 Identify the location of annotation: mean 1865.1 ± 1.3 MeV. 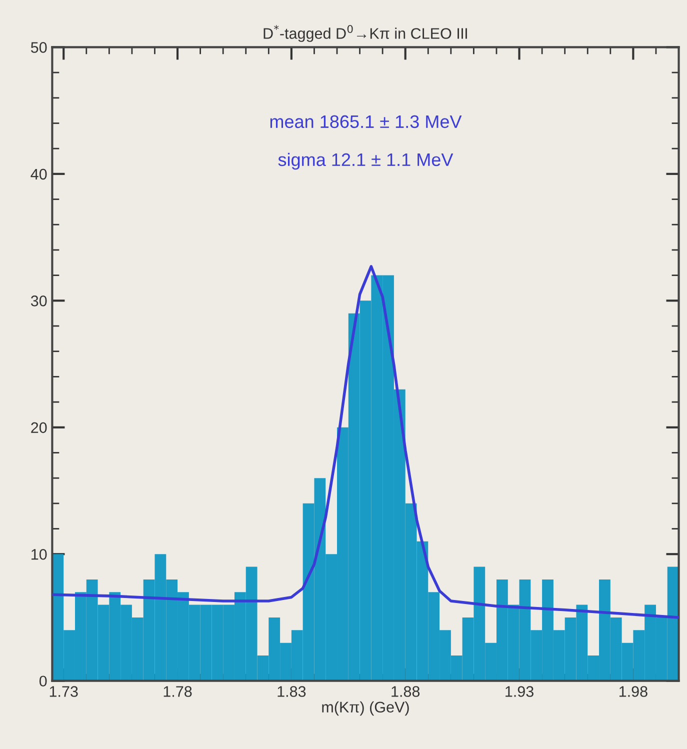
(366, 121).